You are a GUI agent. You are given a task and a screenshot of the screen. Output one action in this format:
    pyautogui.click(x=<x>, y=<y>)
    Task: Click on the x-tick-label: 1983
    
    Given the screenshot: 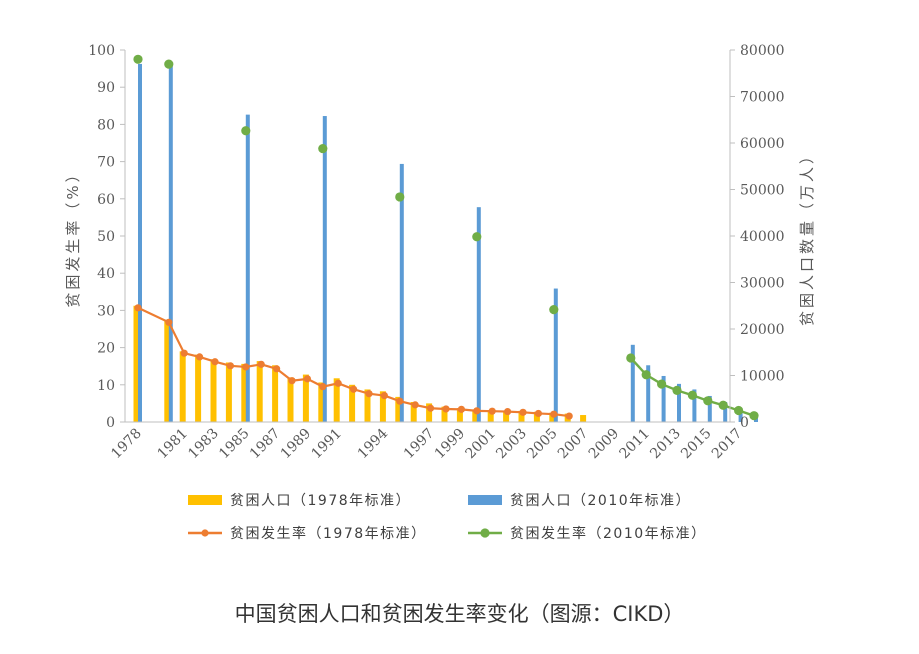 What is the action you would take?
    pyautogui.click(x=203, y=444)
    